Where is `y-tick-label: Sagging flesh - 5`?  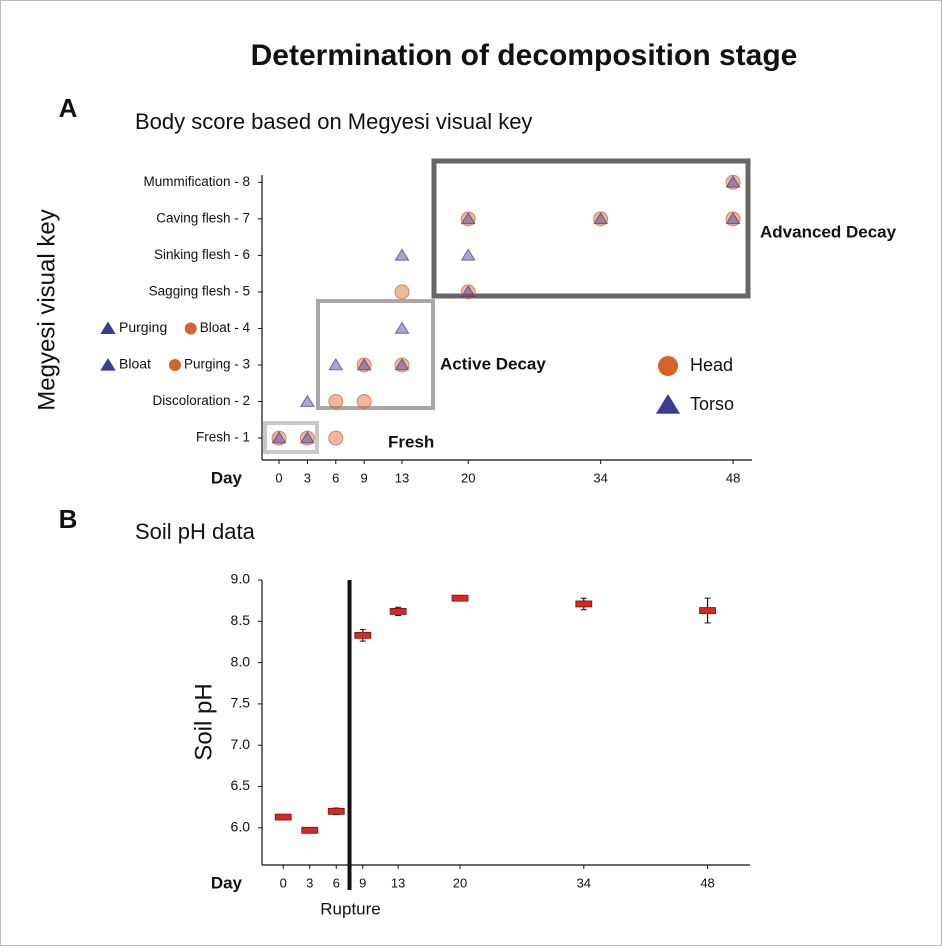 y-tick-label: Sagging flesh - 5 is located at coordinates (199, 290).